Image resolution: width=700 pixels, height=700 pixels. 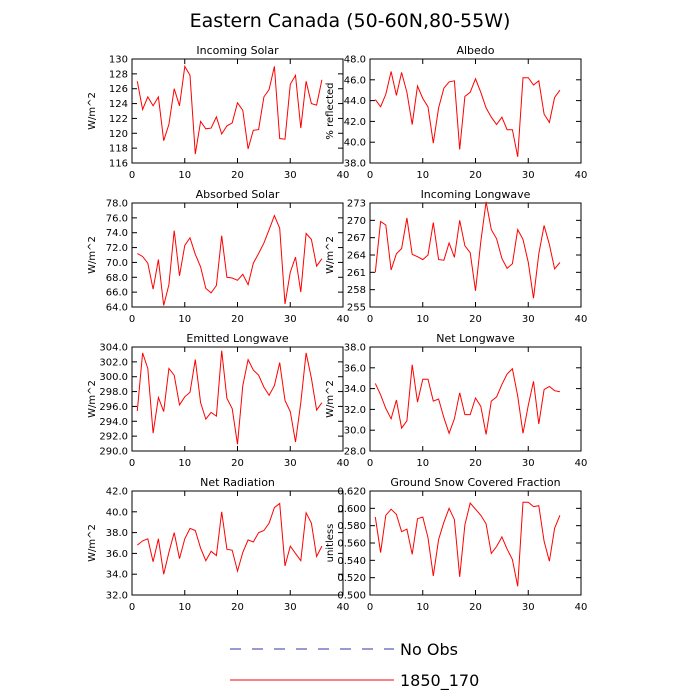 I want to click on y-tick-label: 74.0, so click(x=117, y=233).